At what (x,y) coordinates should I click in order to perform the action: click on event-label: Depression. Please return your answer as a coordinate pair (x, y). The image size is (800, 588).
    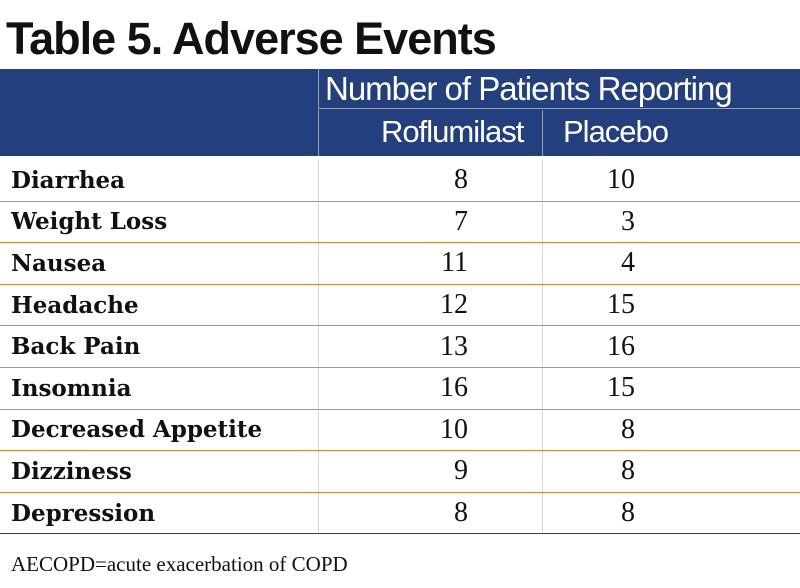
    Looking at the image, I should click on (83, 513).